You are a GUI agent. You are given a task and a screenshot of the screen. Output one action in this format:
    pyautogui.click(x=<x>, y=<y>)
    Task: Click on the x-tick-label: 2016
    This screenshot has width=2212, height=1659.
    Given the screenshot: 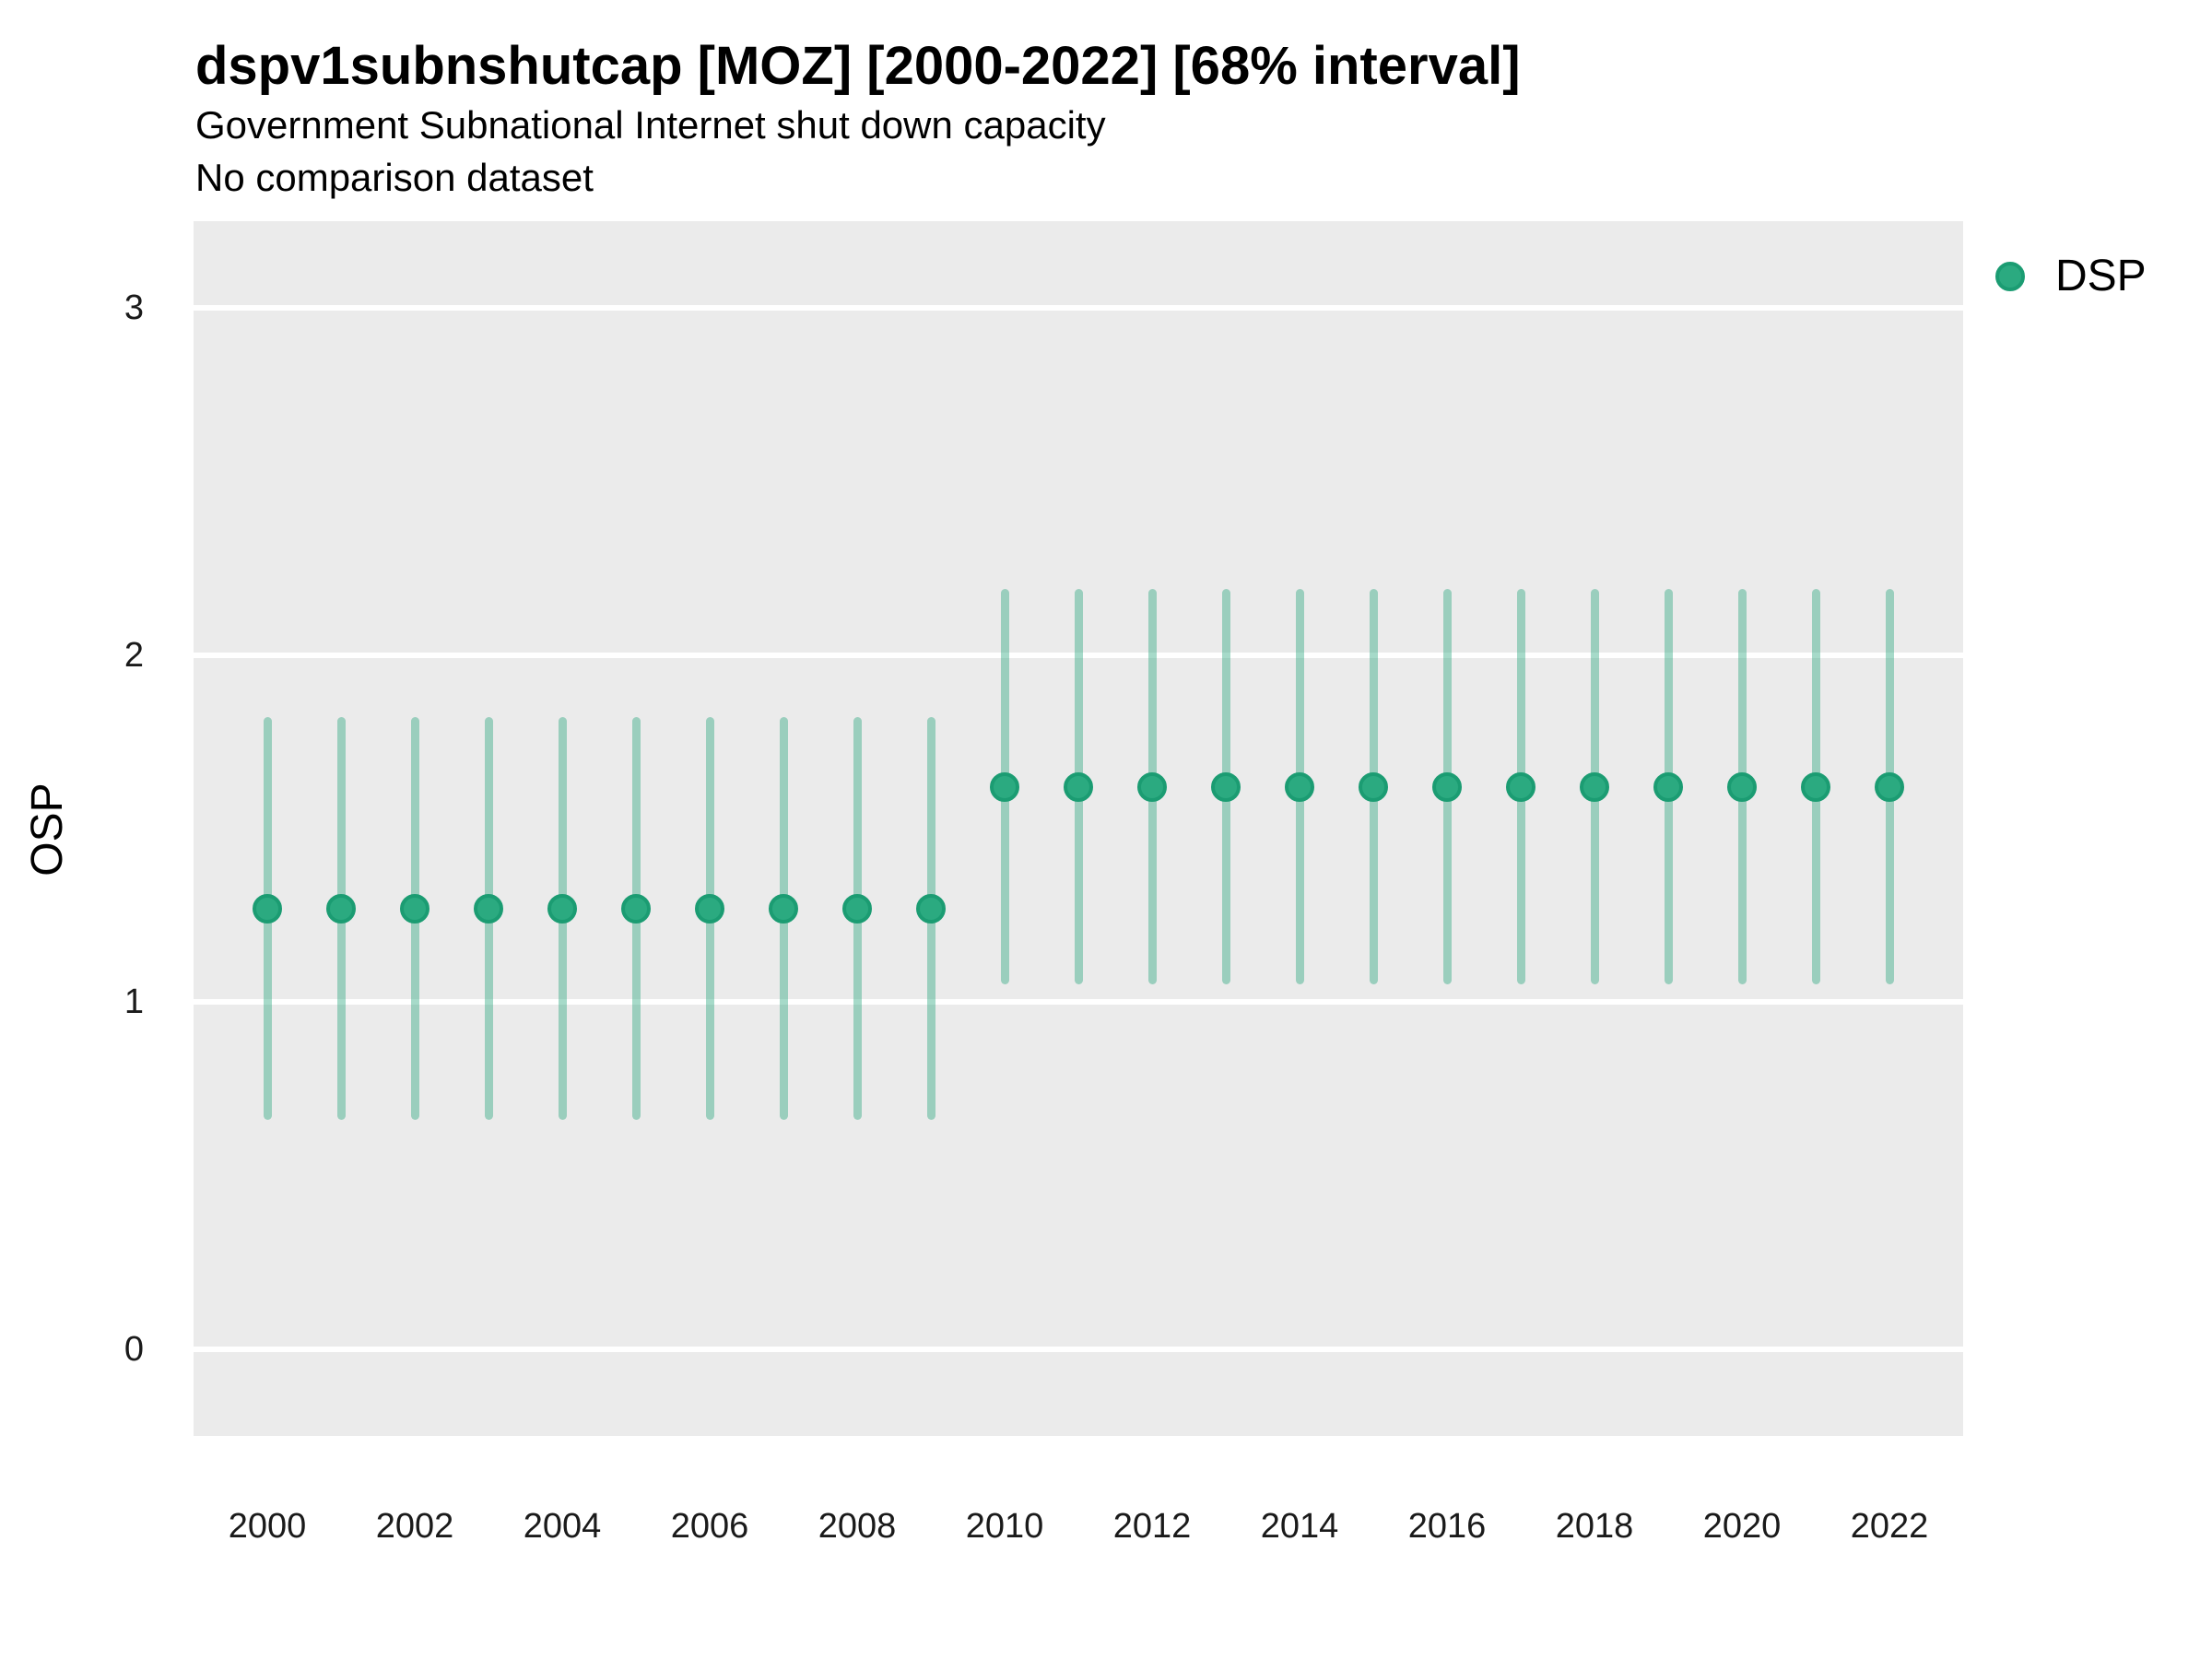 What is the action you would take?
    pyautogui.click(x=1447, y=1526)
    